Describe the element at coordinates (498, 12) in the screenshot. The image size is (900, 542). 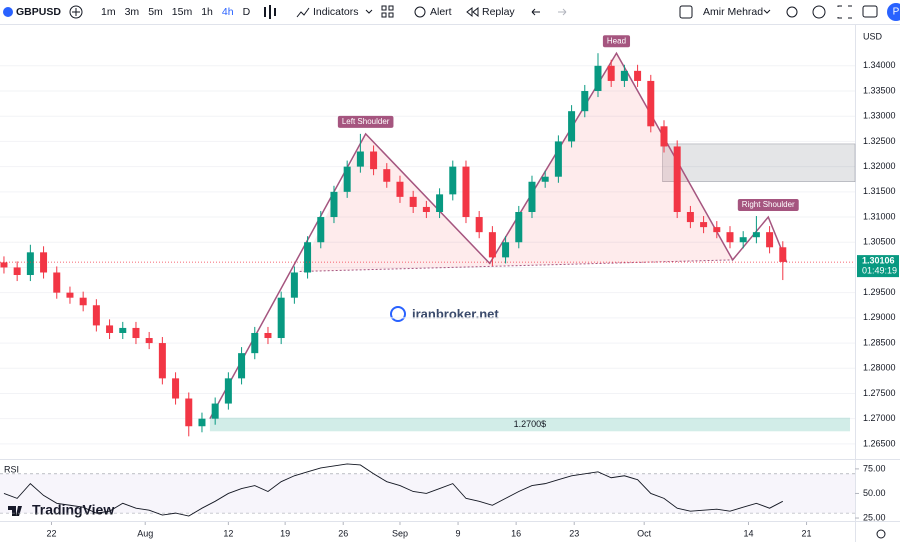
I see `replay-button: Replay` at that location.